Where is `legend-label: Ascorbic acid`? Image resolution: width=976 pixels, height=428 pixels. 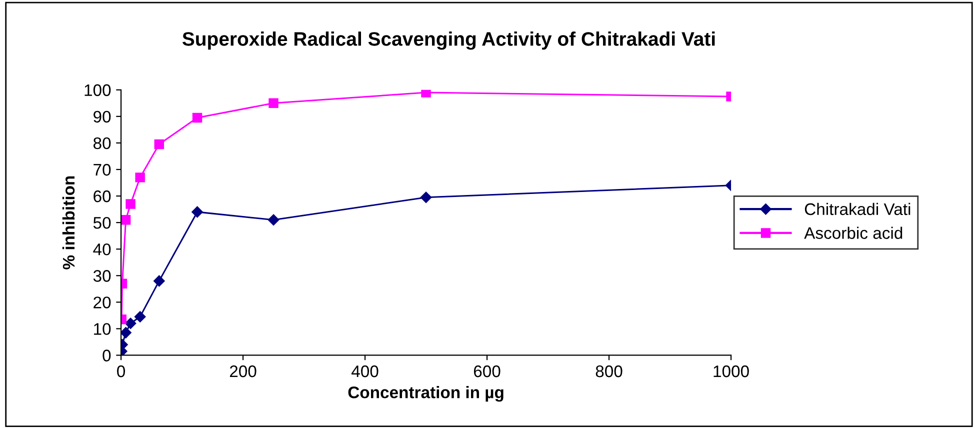
legend-label: Ascorbic acid is located at coordinates (853, 232).